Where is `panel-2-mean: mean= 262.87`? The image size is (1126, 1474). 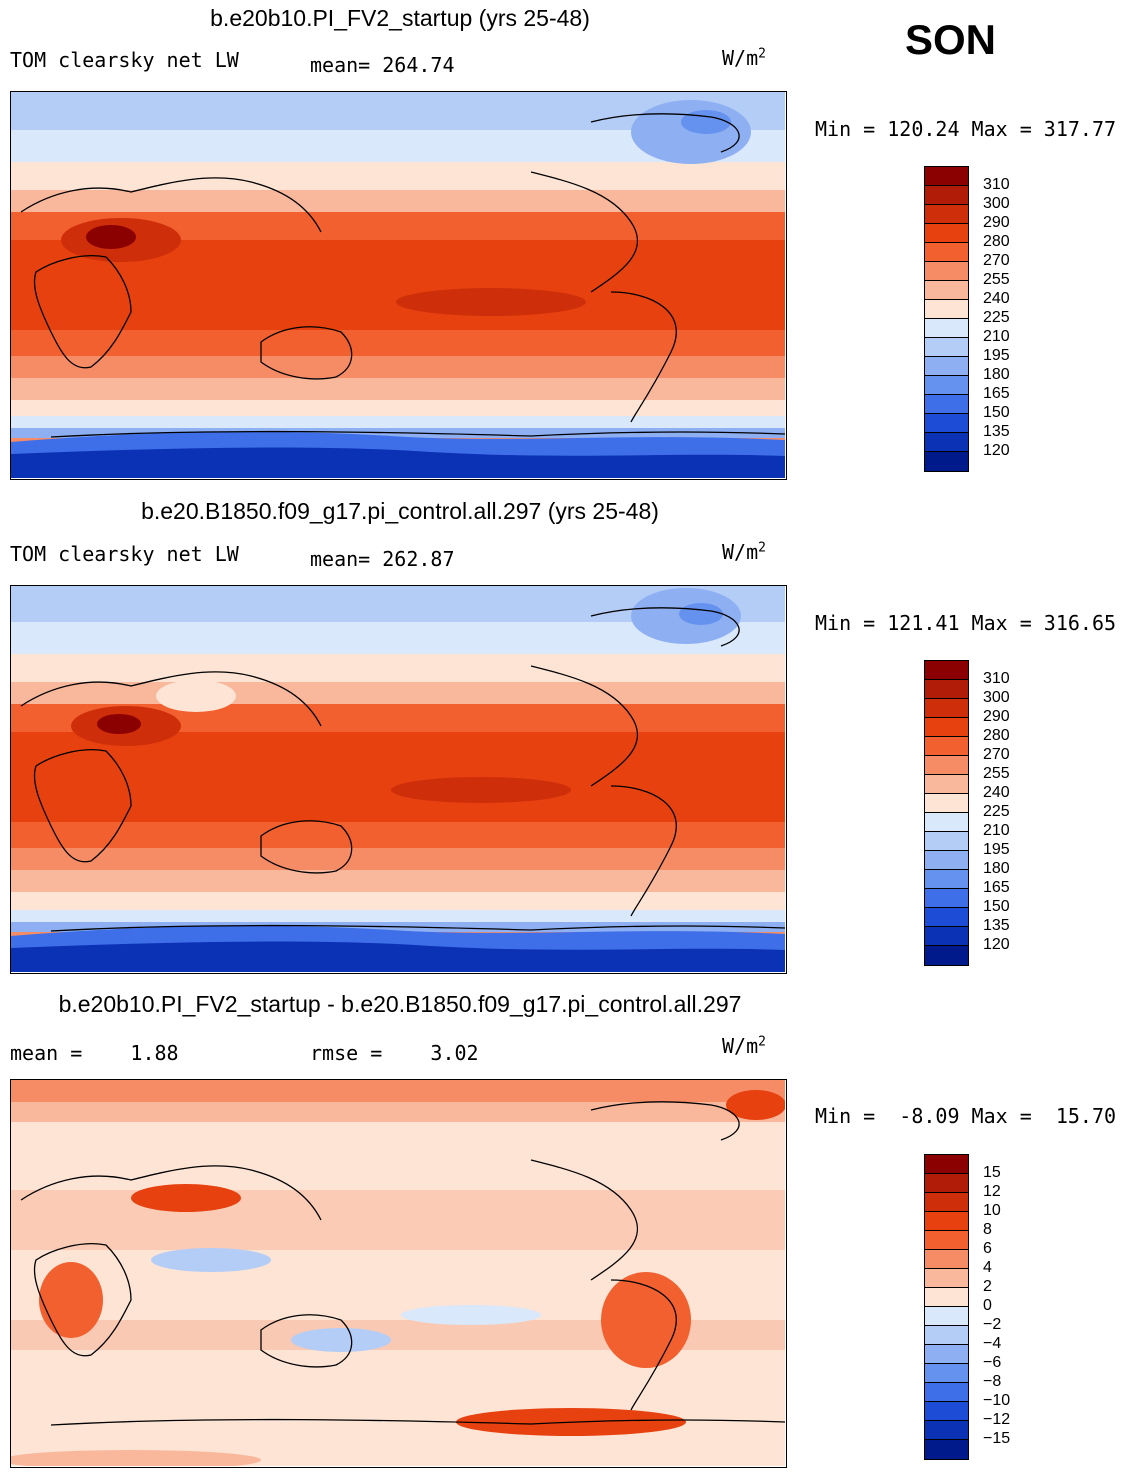
panel-2-mean: mean= 262.87 is located at coordinates (382, 559).